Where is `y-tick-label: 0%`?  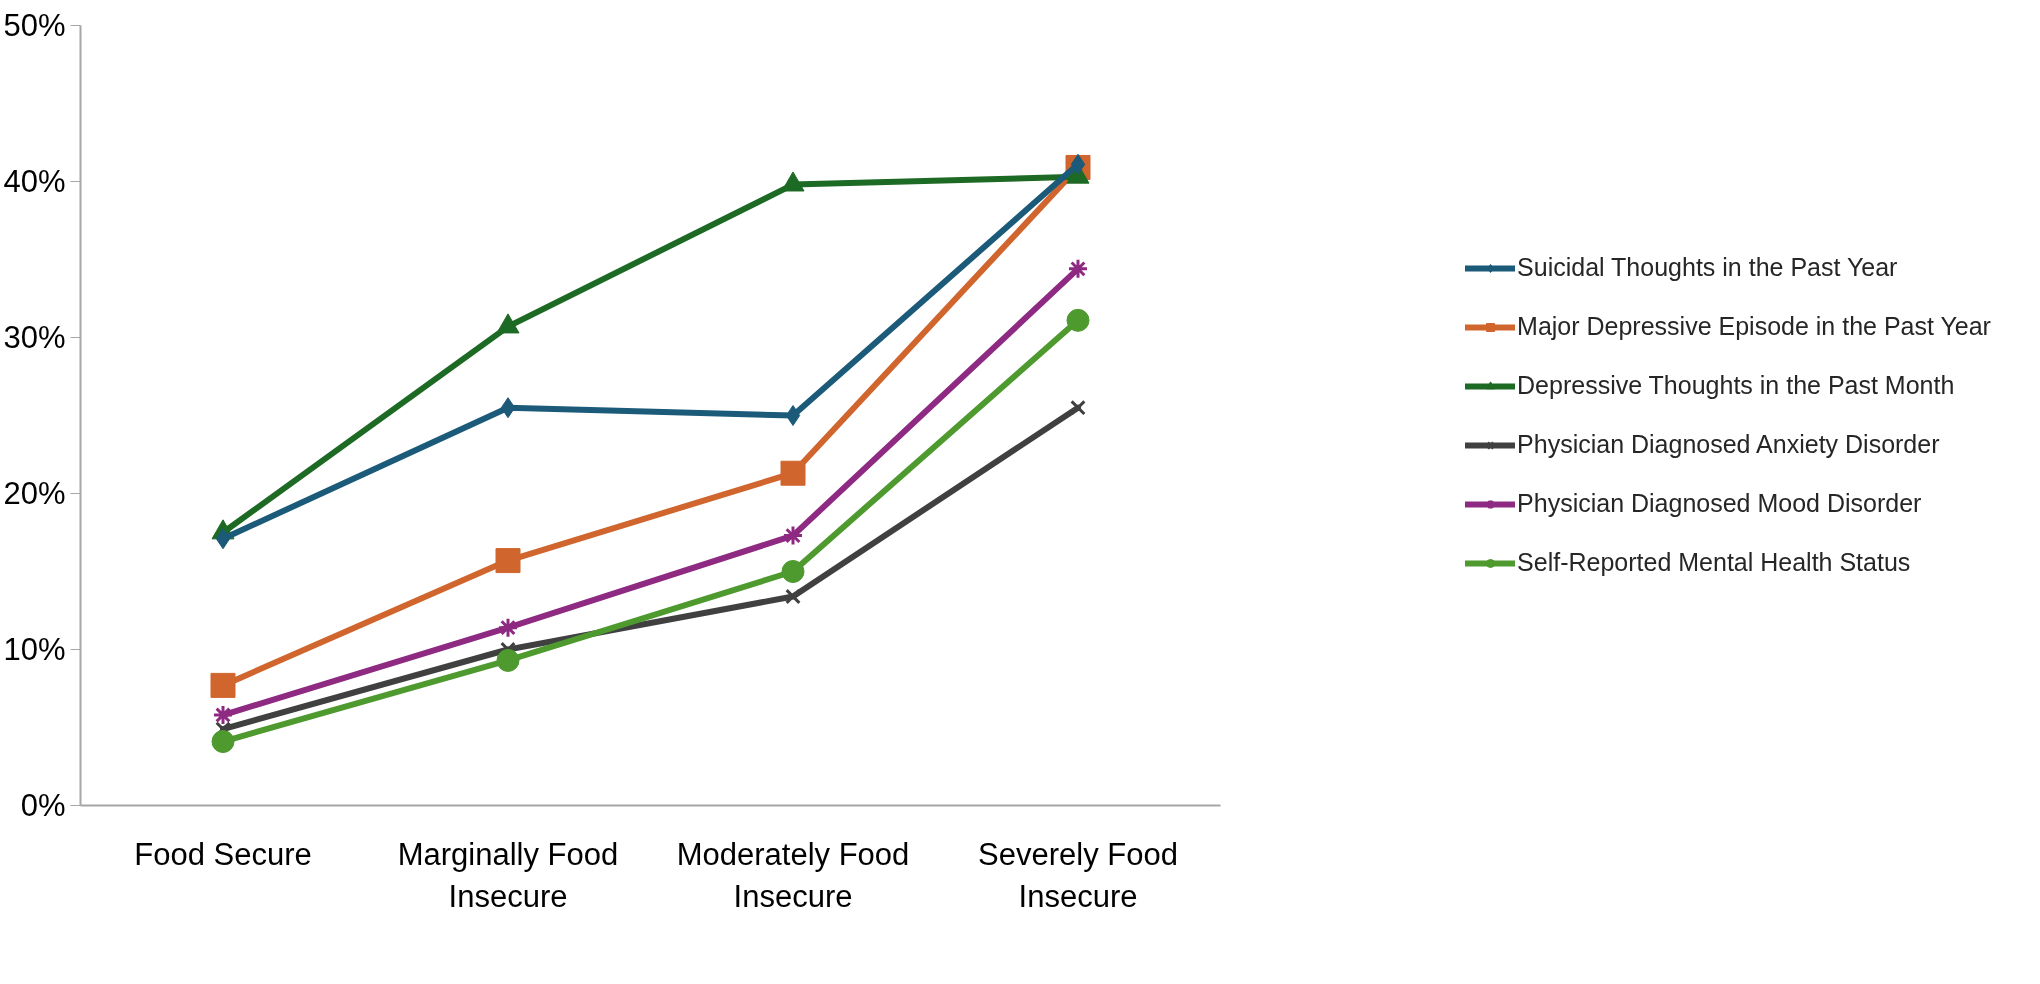 y-tick-label: 0% is located at coordinates (43, 805).